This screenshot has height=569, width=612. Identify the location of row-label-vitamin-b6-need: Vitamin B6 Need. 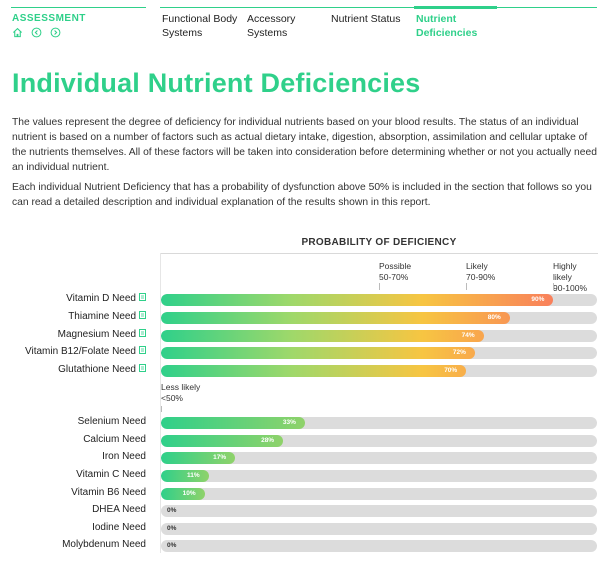
(108, 492).